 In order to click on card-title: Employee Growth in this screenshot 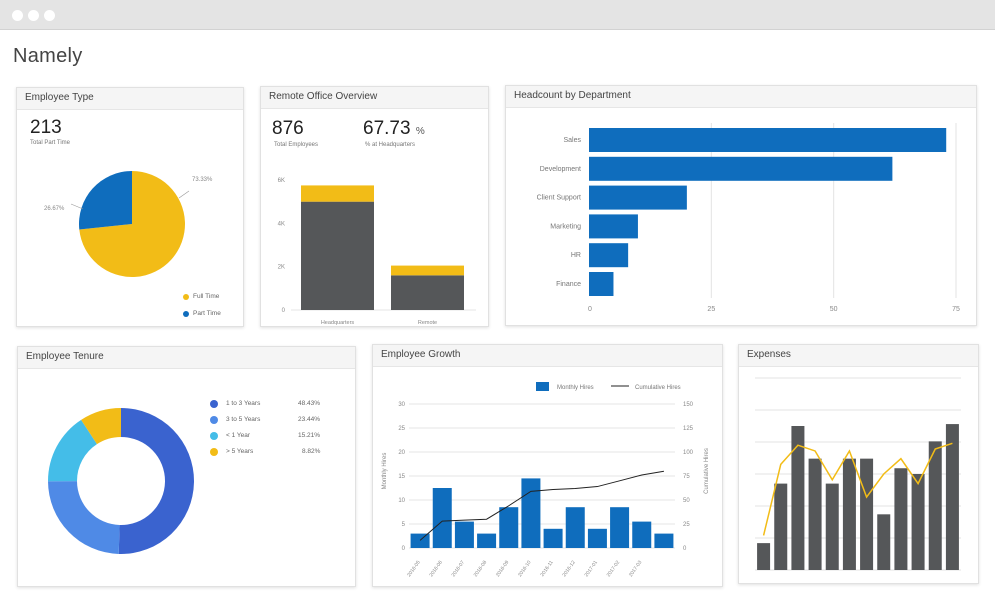, I will do `click(421, 354)`.